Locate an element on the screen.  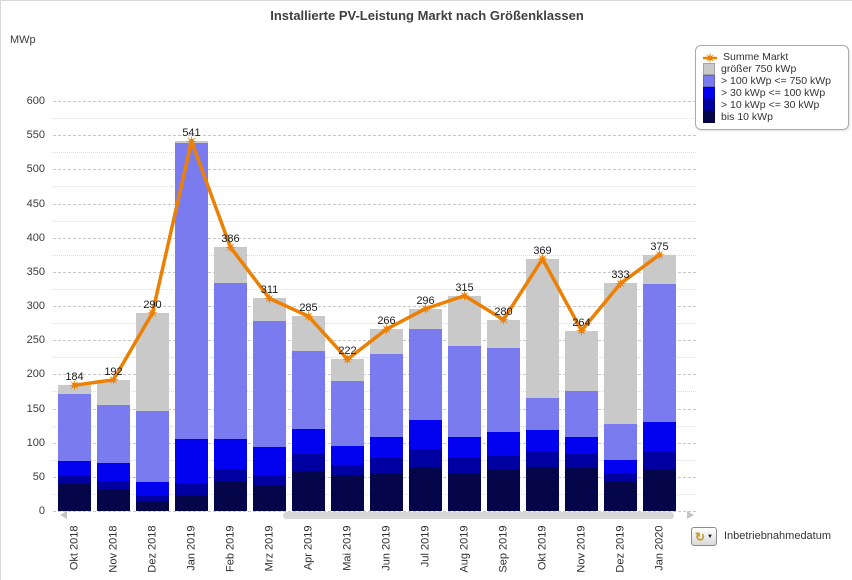
legend-item-label: > 100 kWp <= 750 kWp is located at coordinates (776, 81).